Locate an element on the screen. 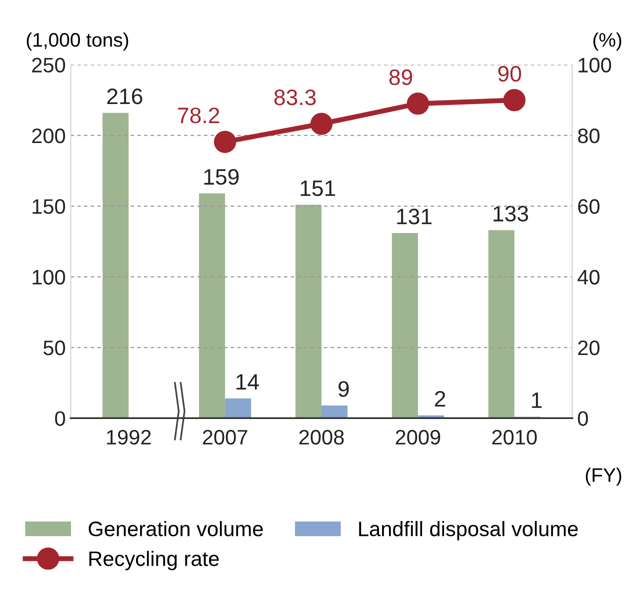 Image resolution: width=643 pixels, height=589 pixels. y2-tick-label: 100 is located at coordinates (595, 65).